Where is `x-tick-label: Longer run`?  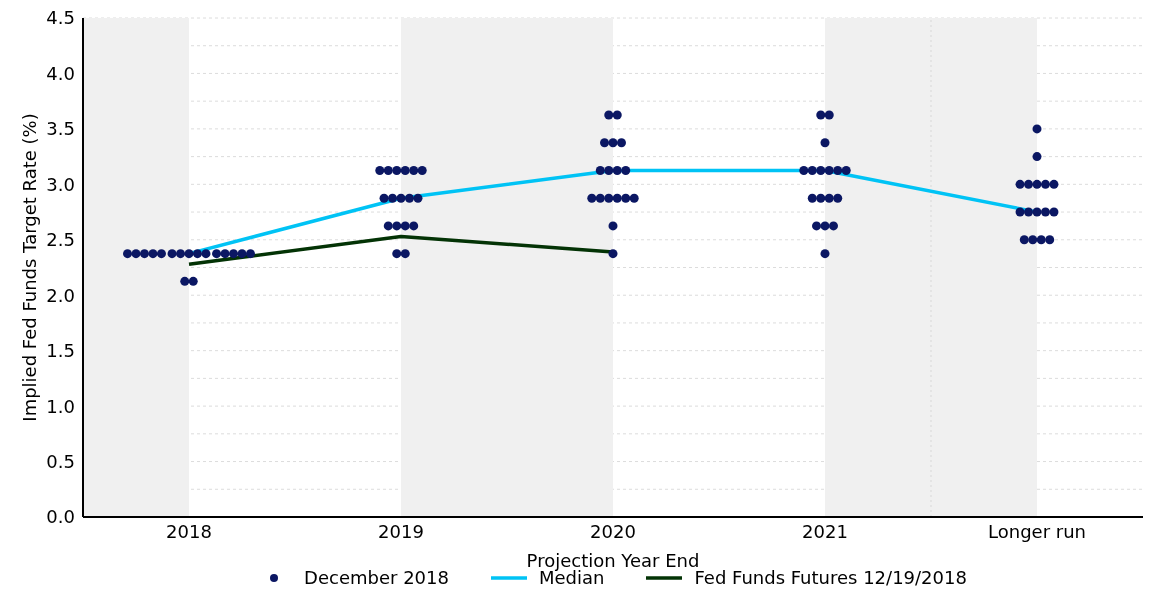
x-tick-label: Longer run is located at coordinates (1037, 531).